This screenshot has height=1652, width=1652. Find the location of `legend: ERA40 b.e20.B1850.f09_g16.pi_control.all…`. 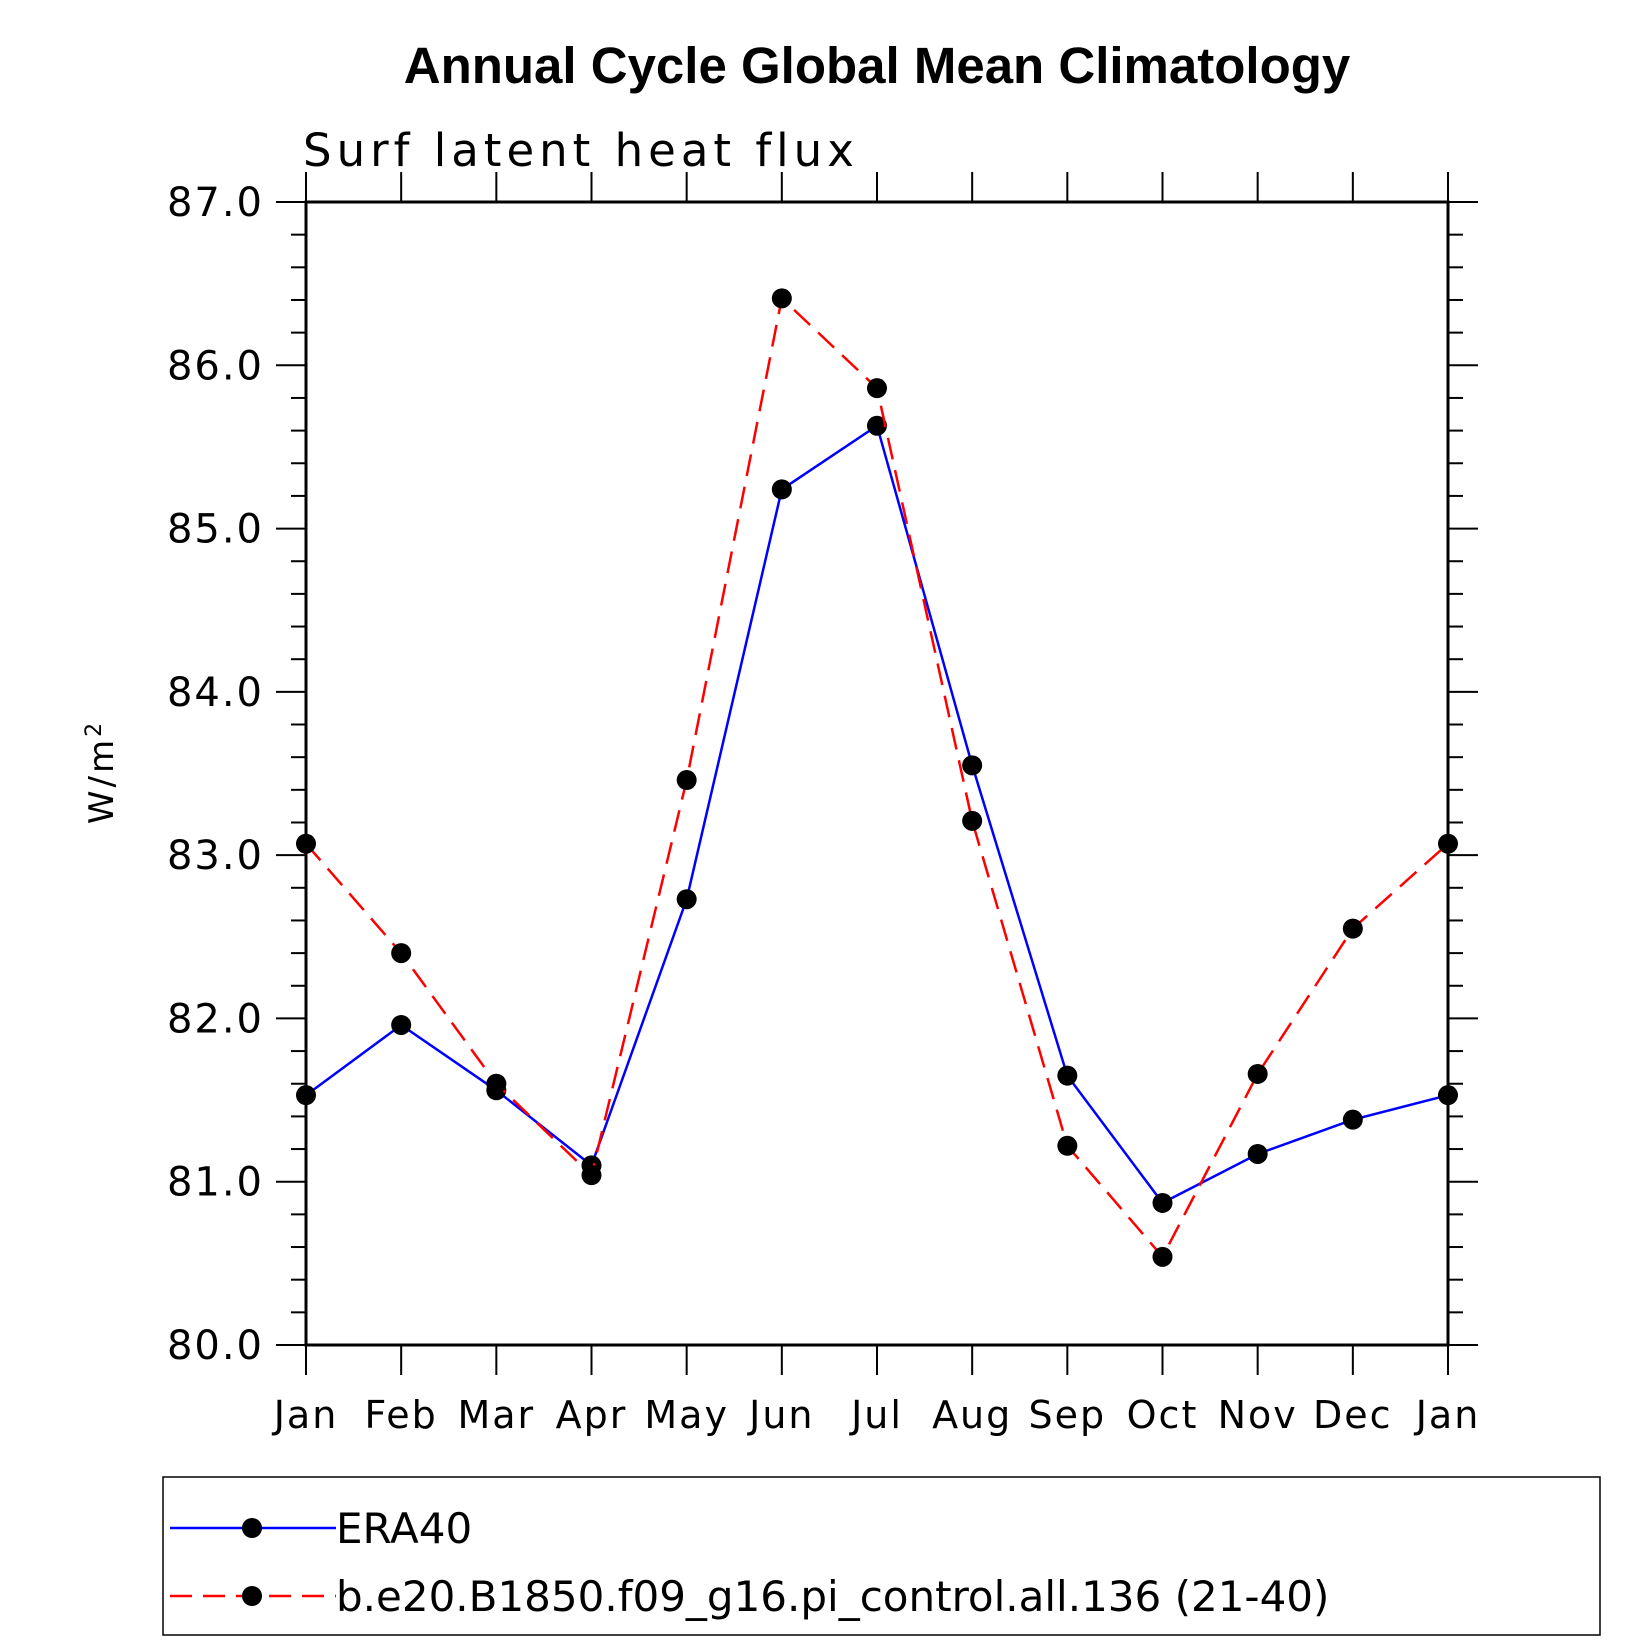

legend: ERA40 b.e20.B1850.f09_g16.pi_control.all… is located at coordinates (881, 1556).